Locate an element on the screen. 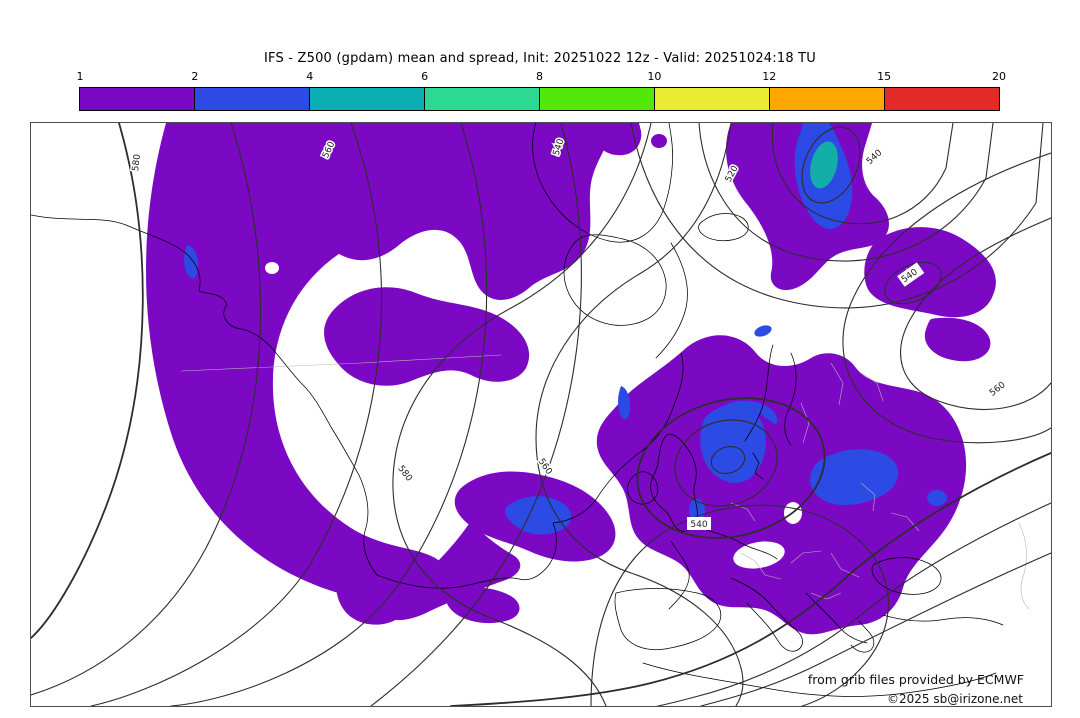 This screenshot has height=718, width=1080. attribution-line1: from grib files provided by ECMWF is located at coordinates (916, 679).